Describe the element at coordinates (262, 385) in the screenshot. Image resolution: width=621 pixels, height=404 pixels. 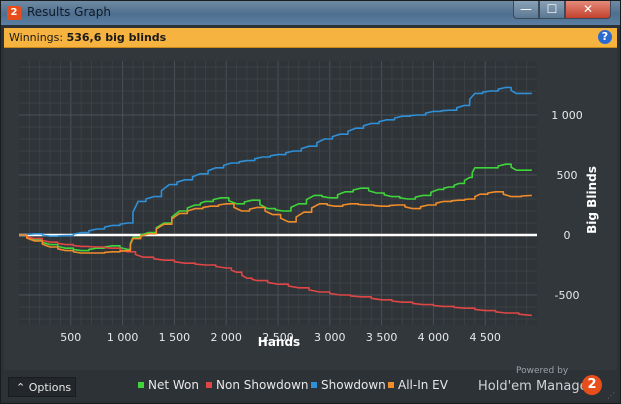
I see `legend-label: Non Showdown` at that location.